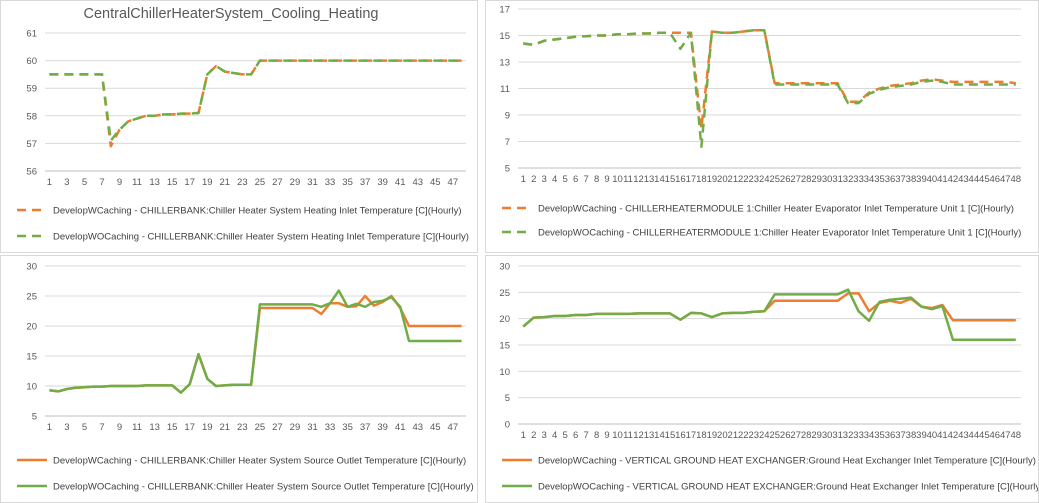 The image size is (1039, 503). Describe the element at coordinates (260, 427) in the screenshot. I see `x-tick-label: 25` at that location.